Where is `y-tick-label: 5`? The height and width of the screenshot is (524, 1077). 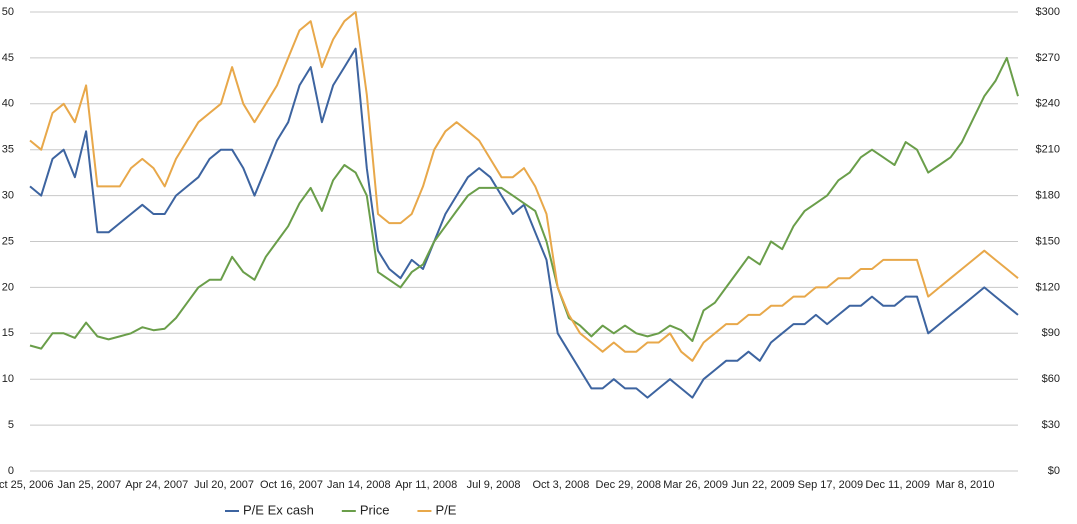
y-tick-label: 5 is located at coordinates (11, 425).